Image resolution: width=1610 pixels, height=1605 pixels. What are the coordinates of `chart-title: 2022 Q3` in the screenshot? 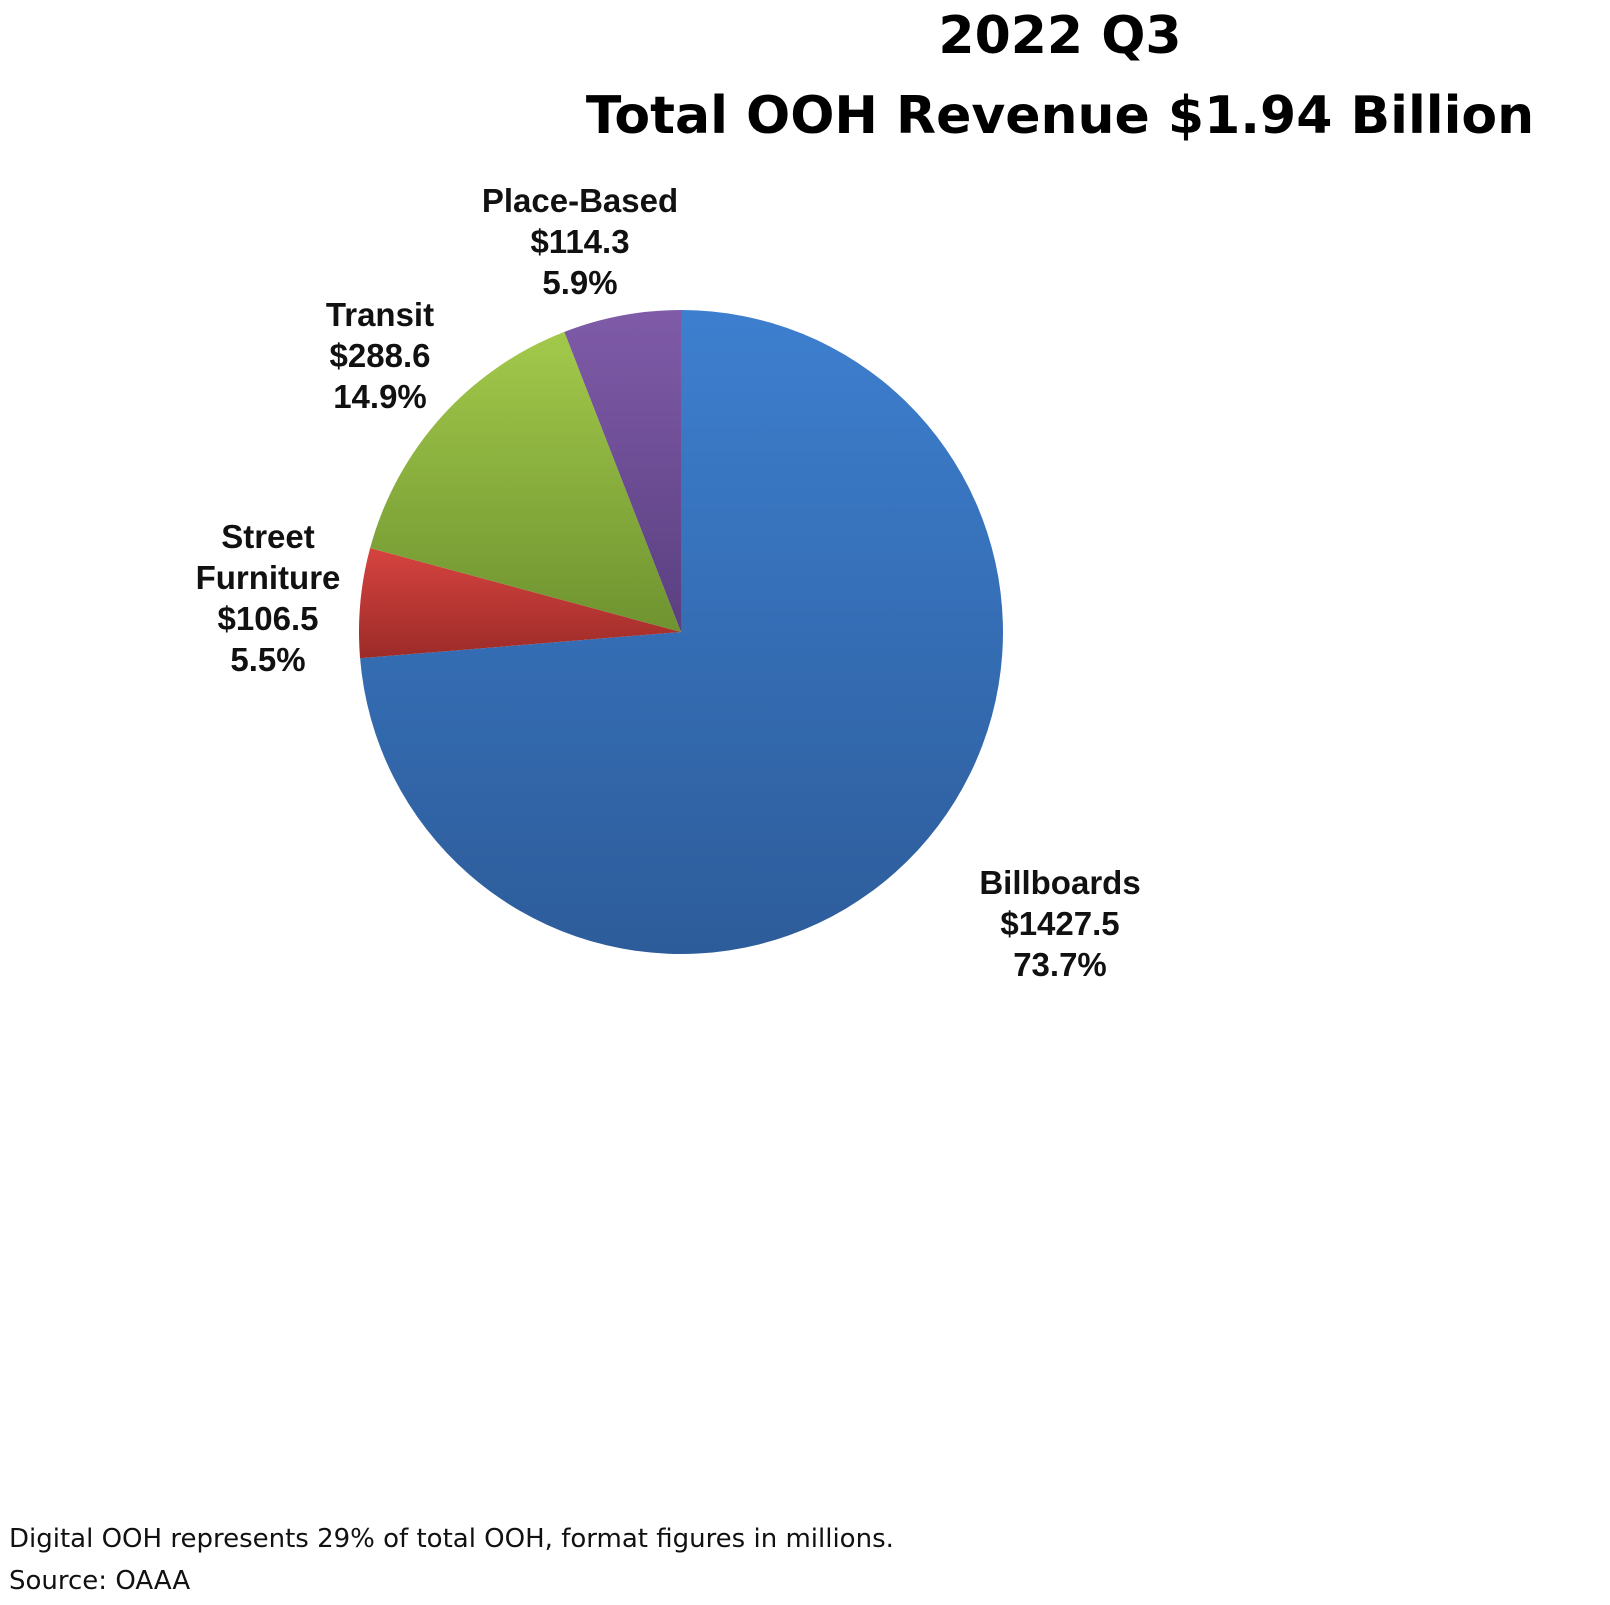 It's located at (1060, 36).